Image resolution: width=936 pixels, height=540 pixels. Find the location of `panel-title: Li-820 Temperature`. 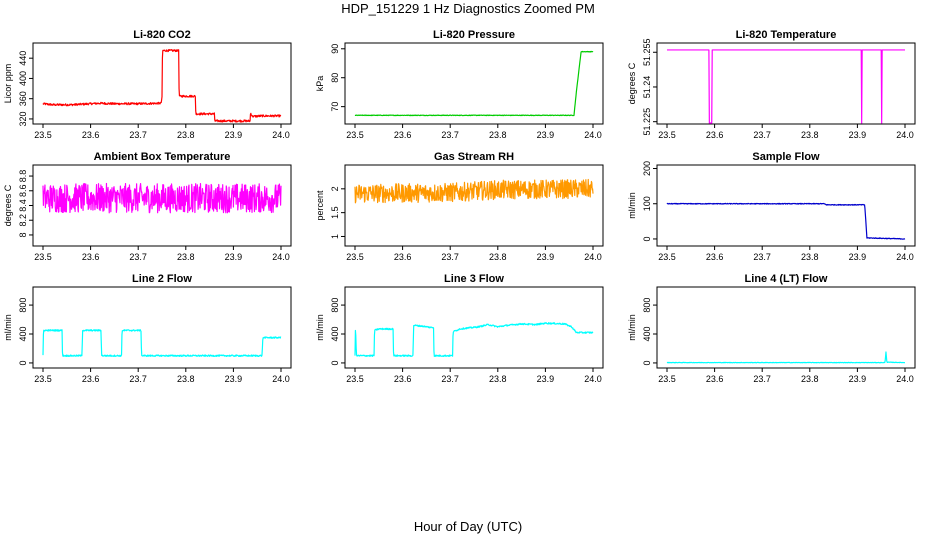

panel-title: Li-820 Temperature is located at coordinates (786, 35).